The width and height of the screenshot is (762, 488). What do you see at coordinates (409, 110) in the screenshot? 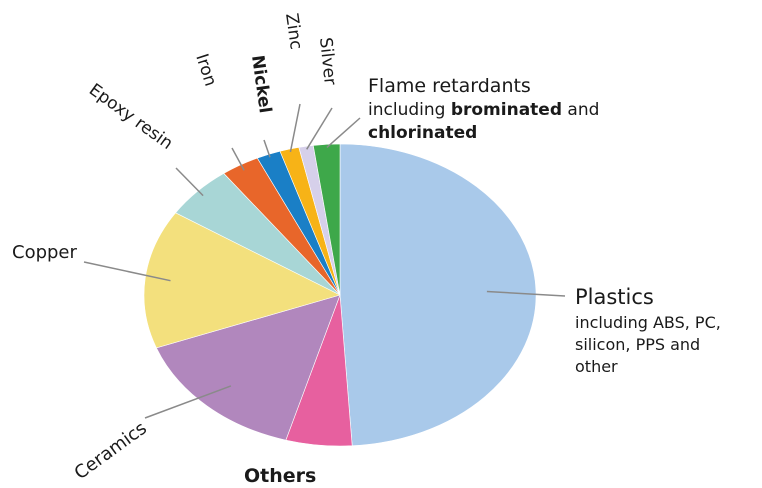
I see `flame-note-fragment: including` at bounding box center [409, 110].